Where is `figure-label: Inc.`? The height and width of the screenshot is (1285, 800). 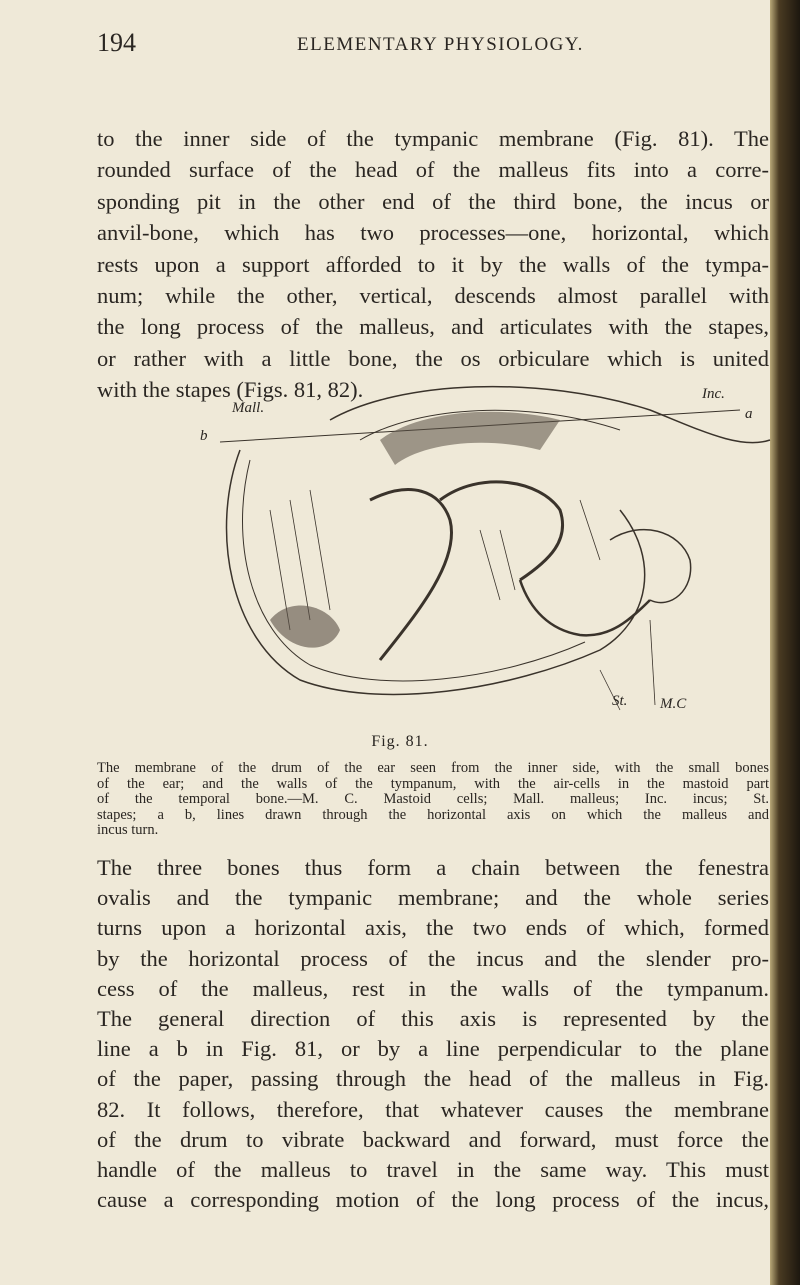
figure-label: Inc. is located at coordinates (713, 394).